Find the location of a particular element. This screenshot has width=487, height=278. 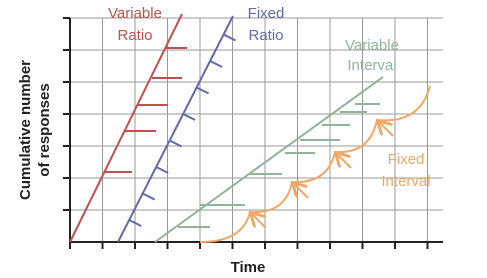

y-axis-label: Cumulative number is located at coordinates (25, 130).